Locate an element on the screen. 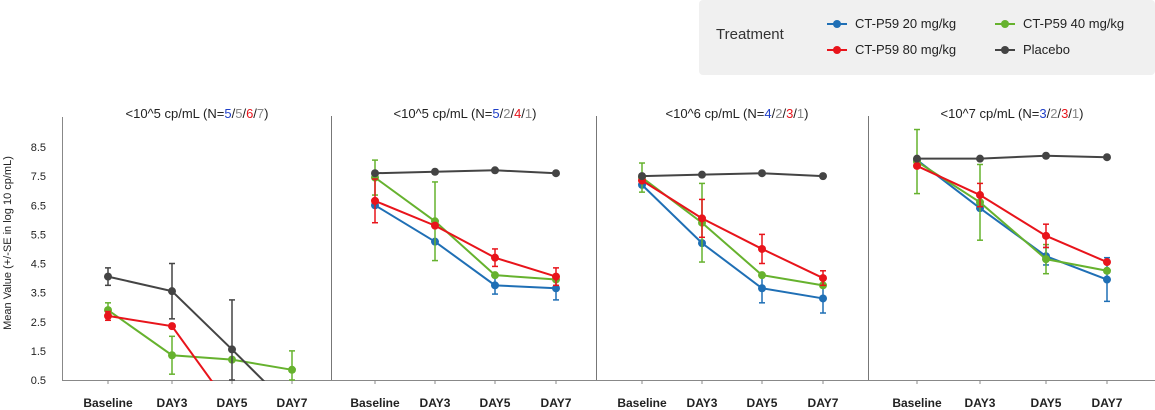  y-tick-label: 6.5 is located at coordinates (38, 206).